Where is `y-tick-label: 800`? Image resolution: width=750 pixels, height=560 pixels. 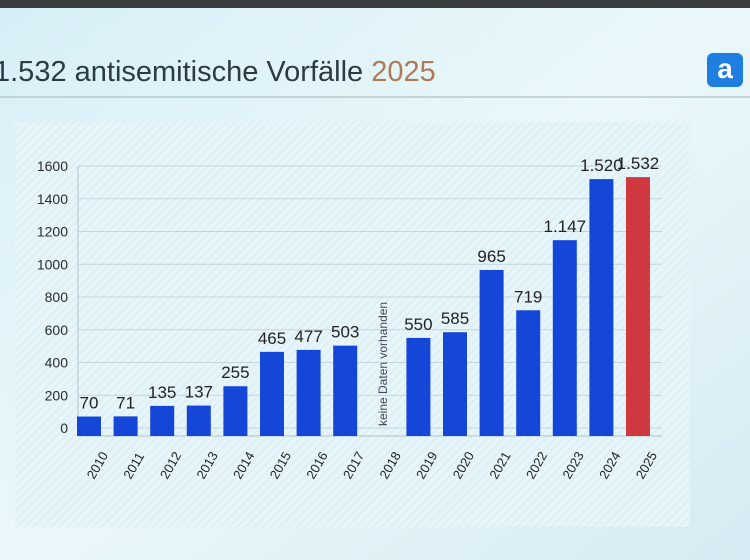
y-tick-label: 800 is located at coordinates (57, 297).